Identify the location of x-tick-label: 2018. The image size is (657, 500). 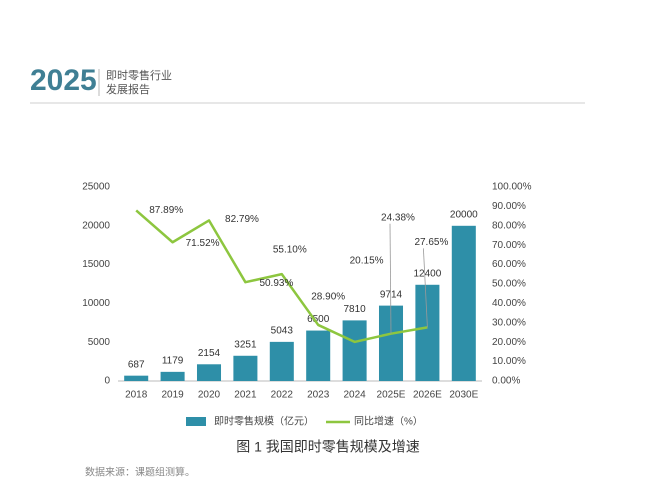
(136, 395).